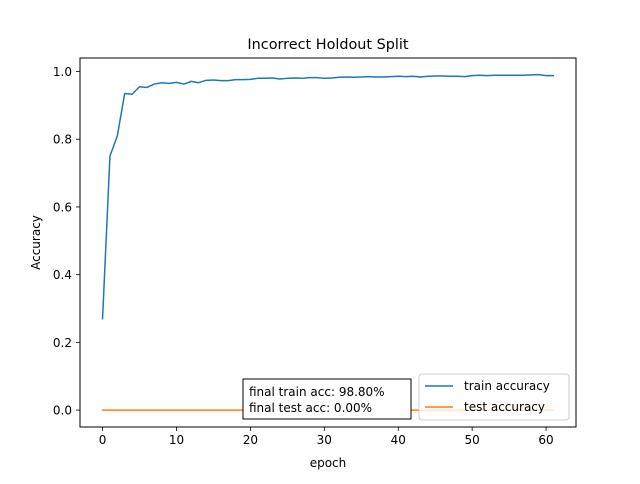 The width and height of the screenshot is (640, 484). I want to click on x-tick-label: 20, so click(250, 440).